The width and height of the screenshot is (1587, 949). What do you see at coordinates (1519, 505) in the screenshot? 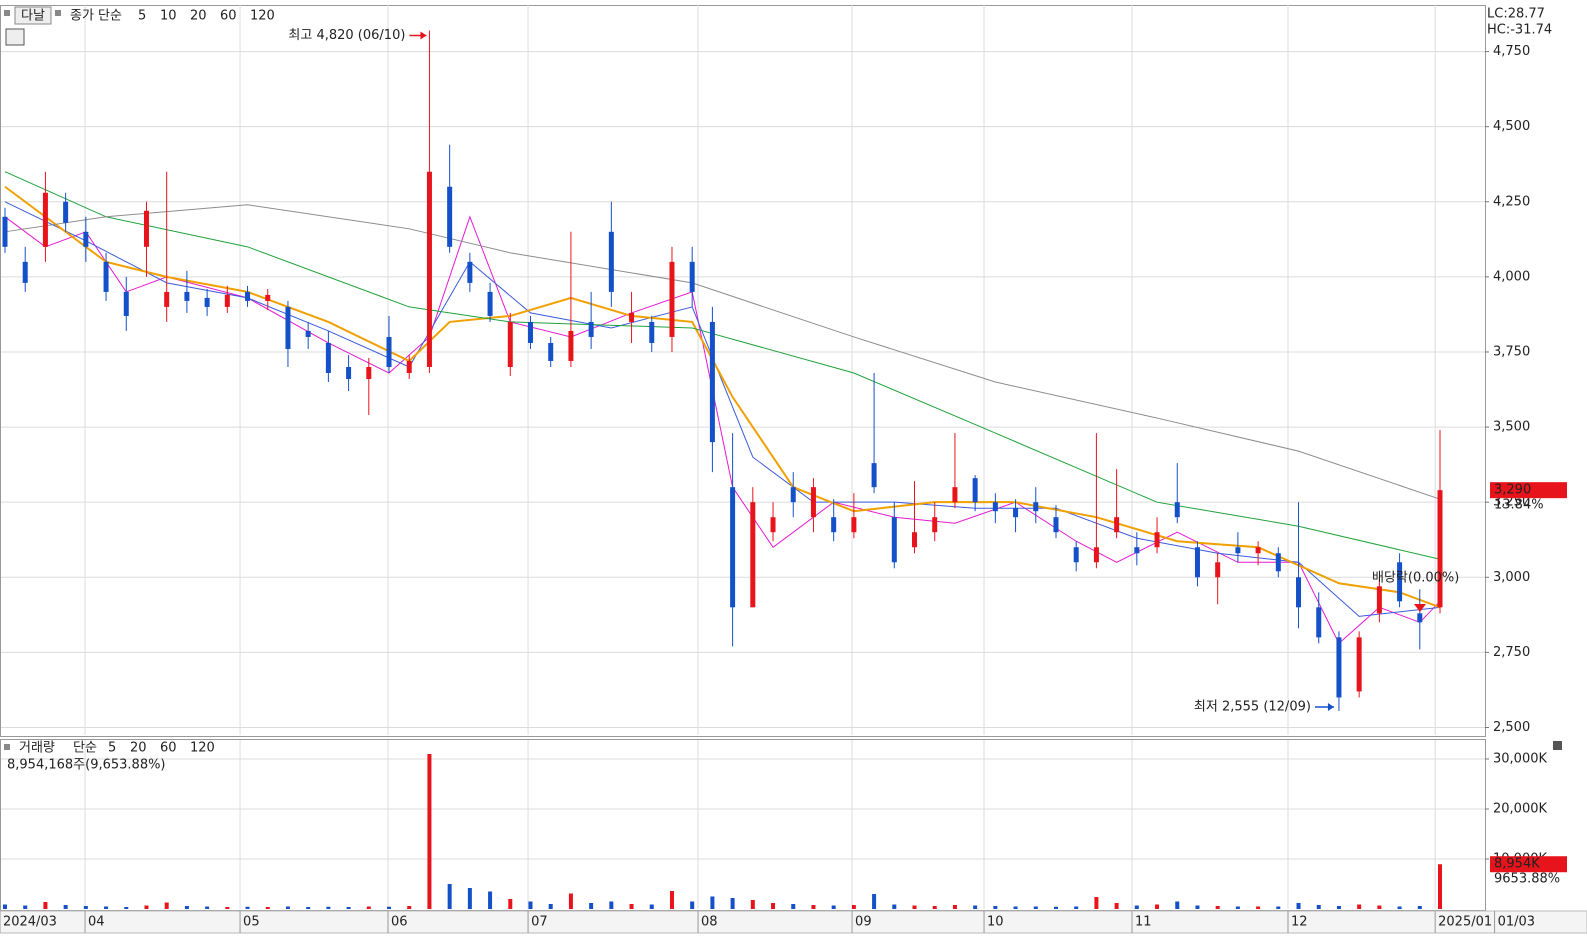
I see `change-label: 13.84%` at bounding box center [1519, 505].